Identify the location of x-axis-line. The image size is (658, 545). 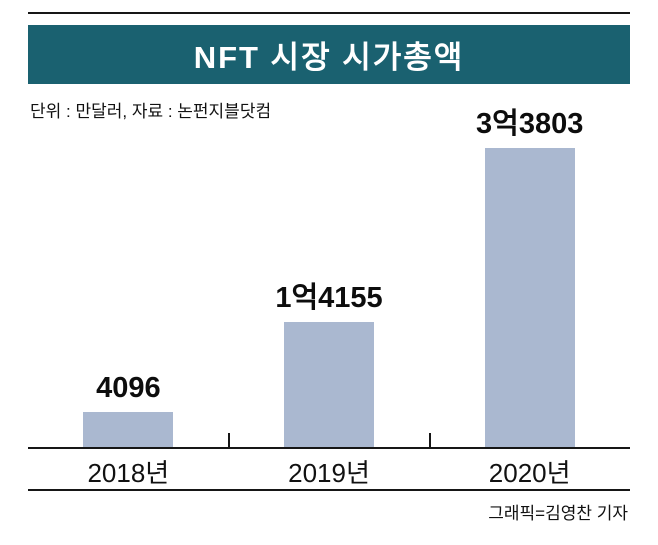
(329, 448).